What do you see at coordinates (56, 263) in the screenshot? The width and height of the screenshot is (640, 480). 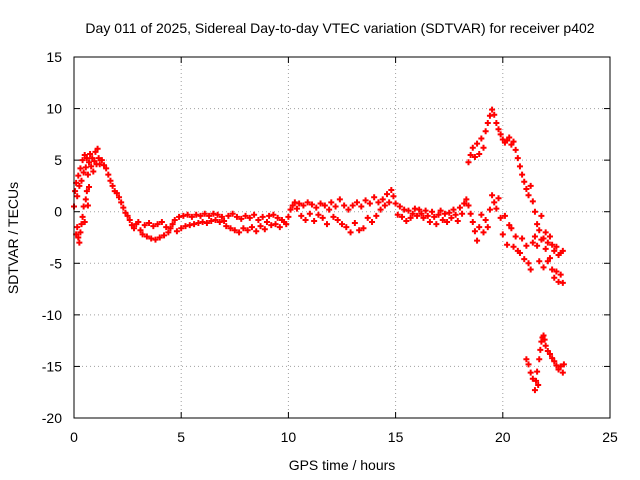 I see `y-tick-label: -5` at bounding box center [56, 263].